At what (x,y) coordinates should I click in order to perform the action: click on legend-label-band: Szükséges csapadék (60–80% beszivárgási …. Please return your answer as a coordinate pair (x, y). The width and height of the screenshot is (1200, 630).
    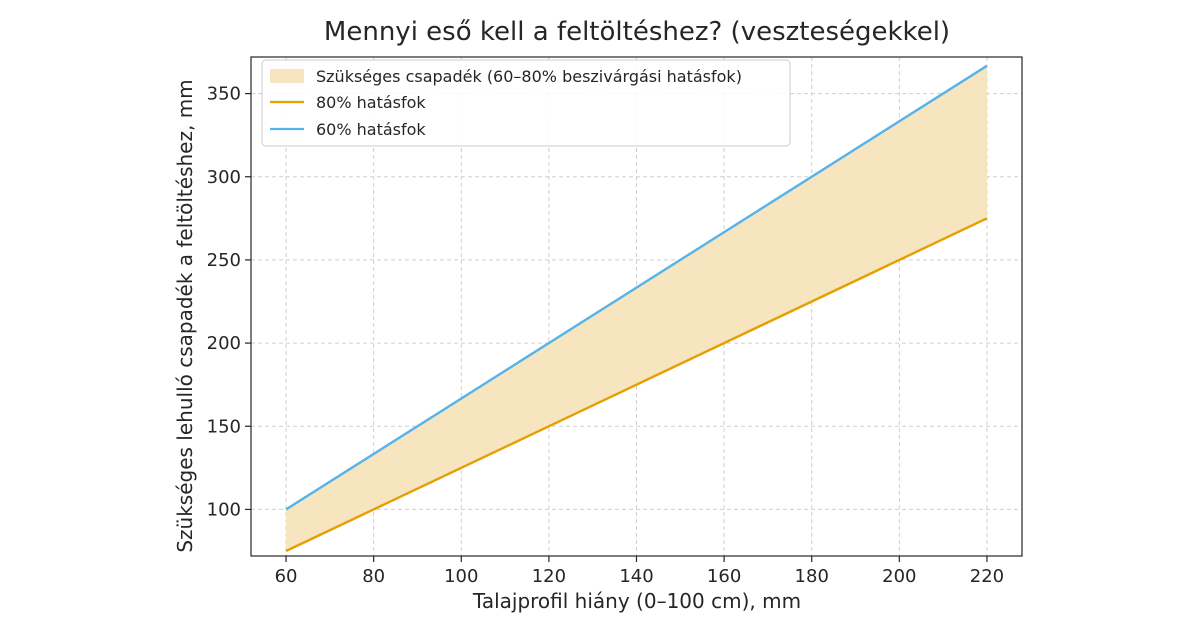
    Looking at the image, I should click on (529, 76).